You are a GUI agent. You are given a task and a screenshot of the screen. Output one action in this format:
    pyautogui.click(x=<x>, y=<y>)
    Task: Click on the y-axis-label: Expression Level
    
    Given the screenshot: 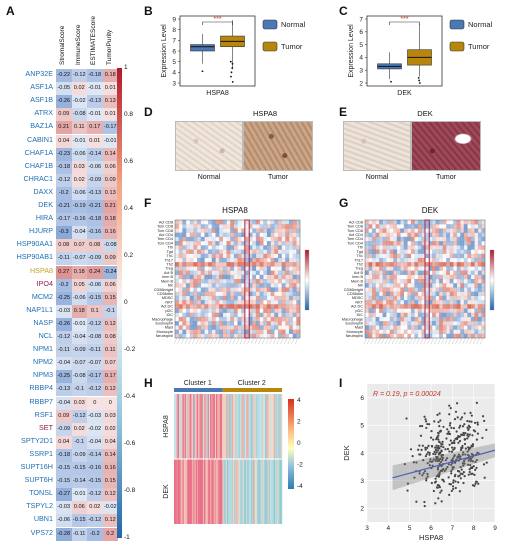 What is the action you would take?
    pyautogui.click(x=351, y=51)
    